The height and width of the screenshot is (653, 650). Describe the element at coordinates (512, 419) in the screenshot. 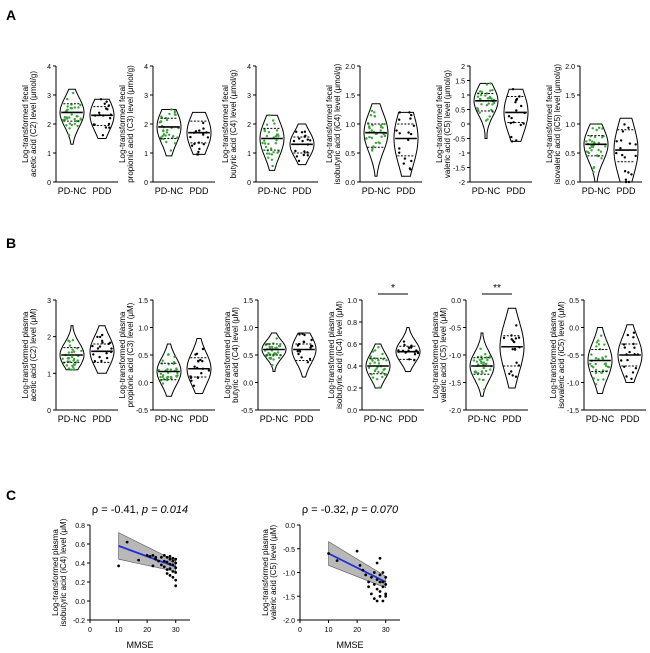

I see `x-tick-label: PDD` at that location.